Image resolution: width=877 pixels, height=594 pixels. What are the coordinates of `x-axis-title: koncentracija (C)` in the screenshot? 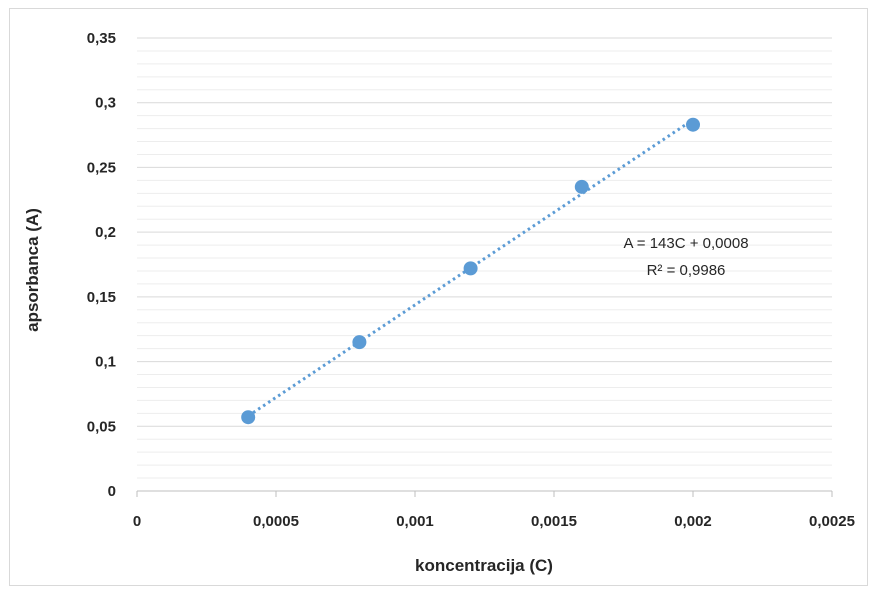 It's located at (484, 565).